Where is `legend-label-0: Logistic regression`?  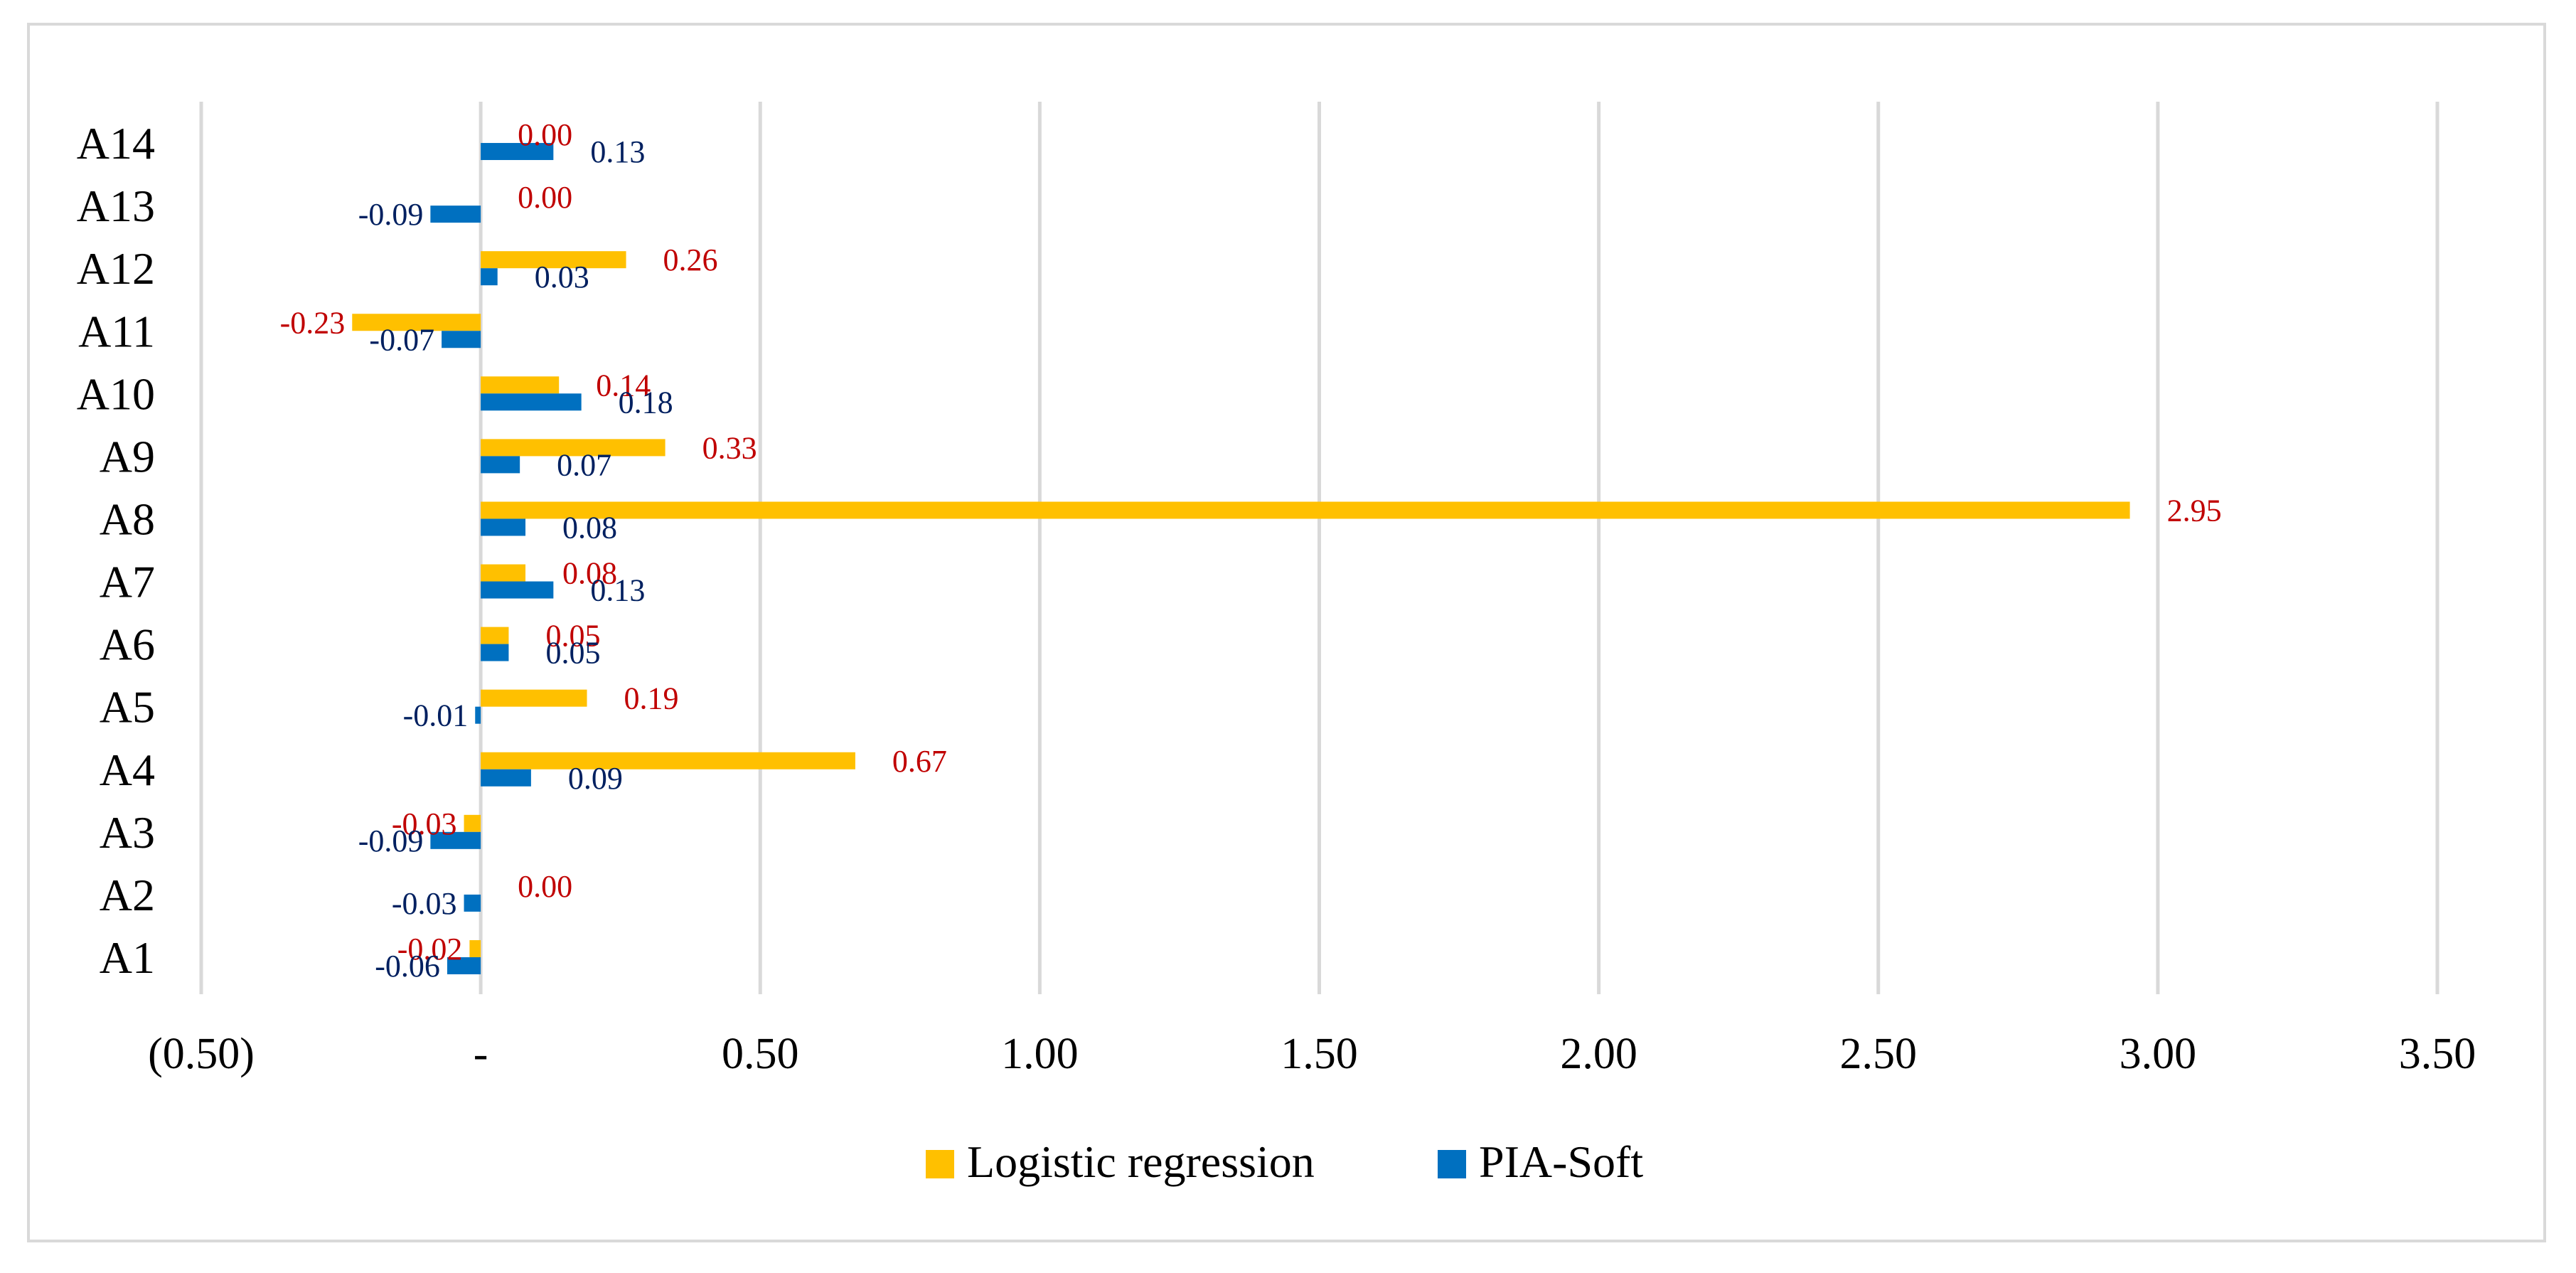
legend-label-0: Logistic regression is located at coordinates (1141, 1161).